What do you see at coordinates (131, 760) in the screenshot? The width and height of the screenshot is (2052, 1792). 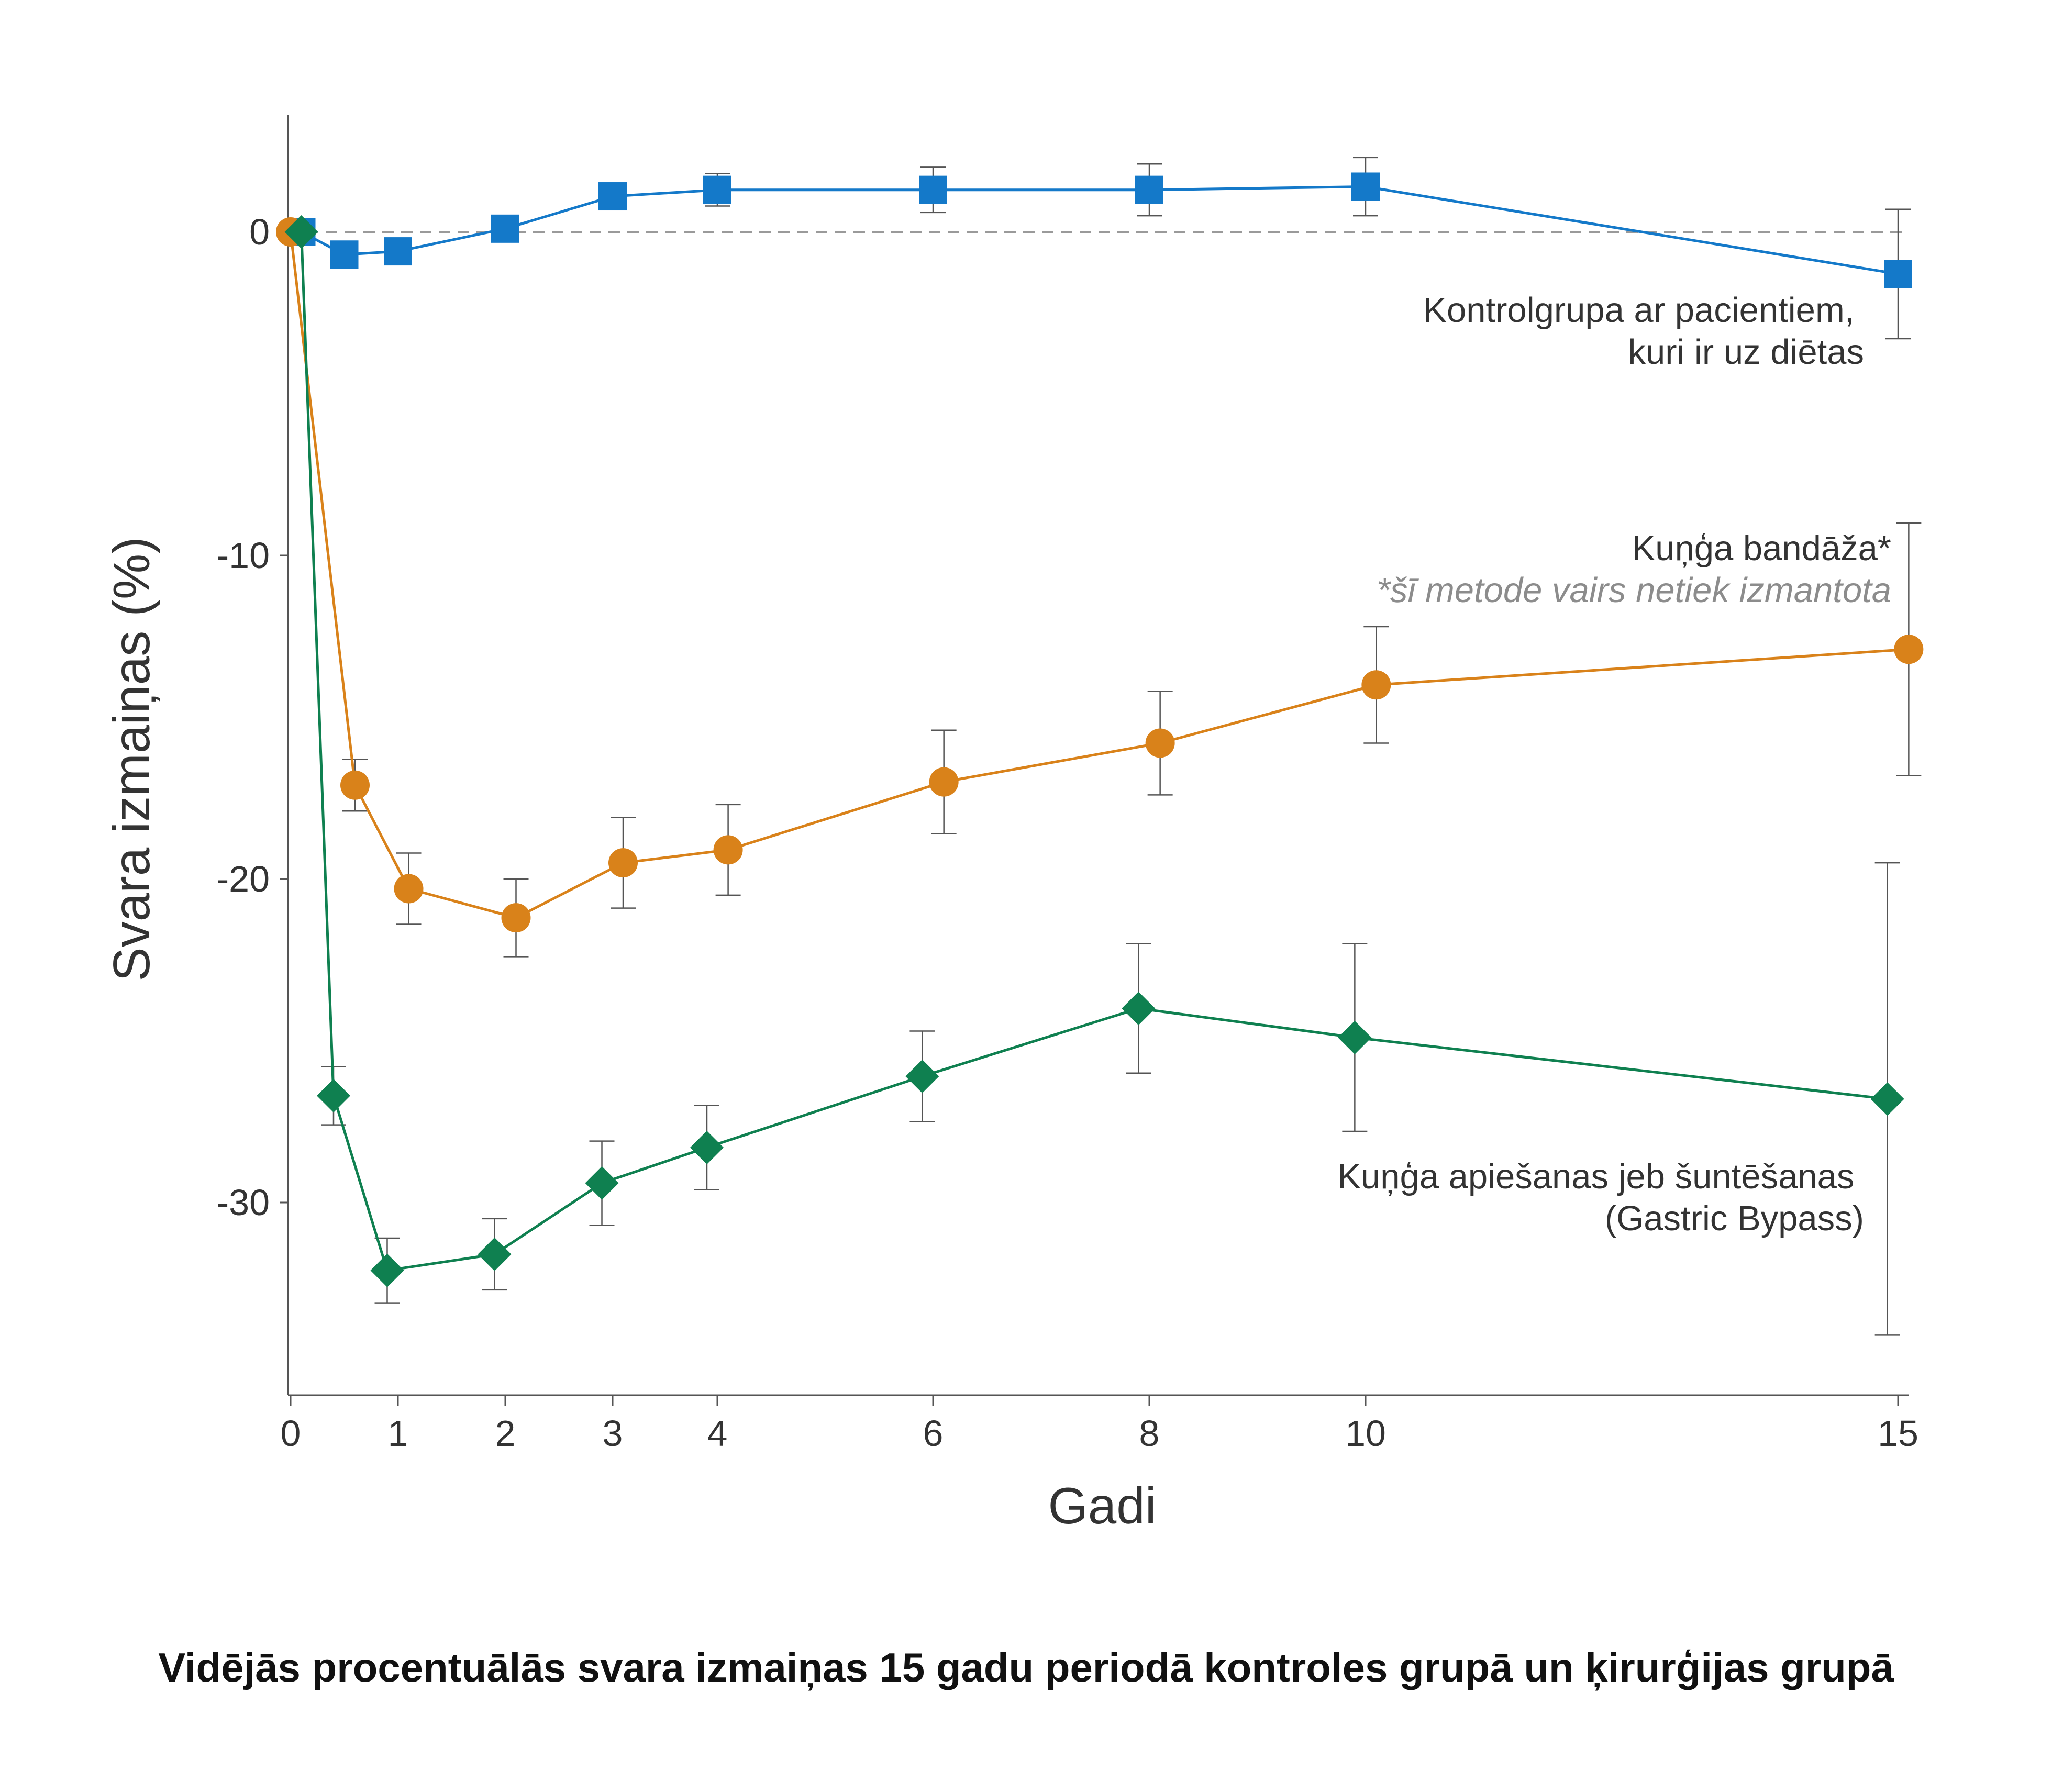 I see `y-axis-title: Svara izmaiņas (%)` at bounding box center [131, 760].